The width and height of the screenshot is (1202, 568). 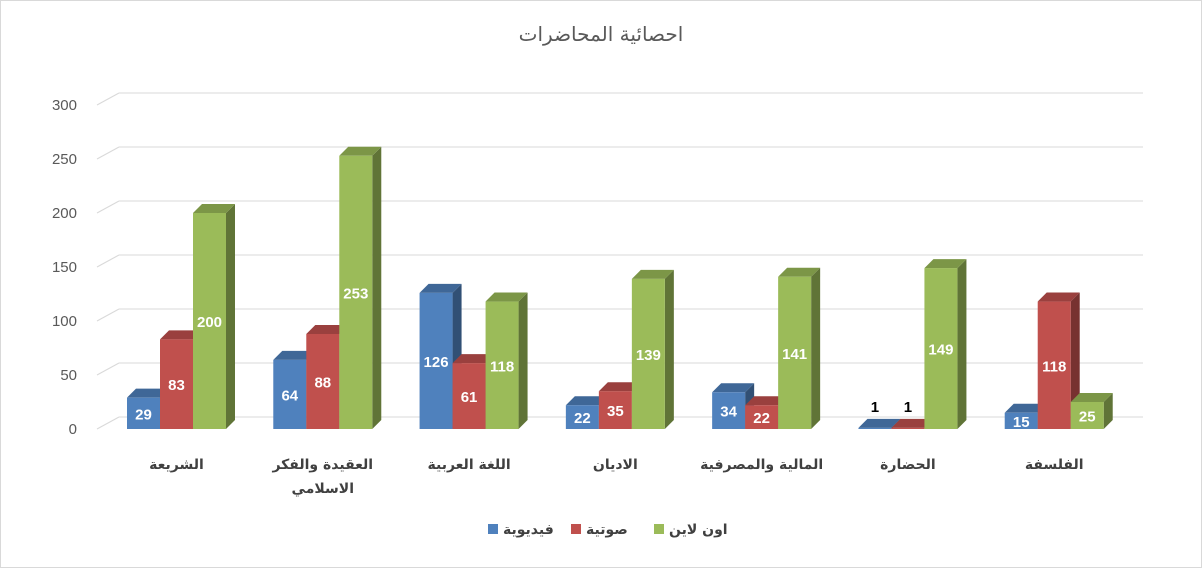 I want to click on y-tick-label: 0, so click(x=73, y=429).